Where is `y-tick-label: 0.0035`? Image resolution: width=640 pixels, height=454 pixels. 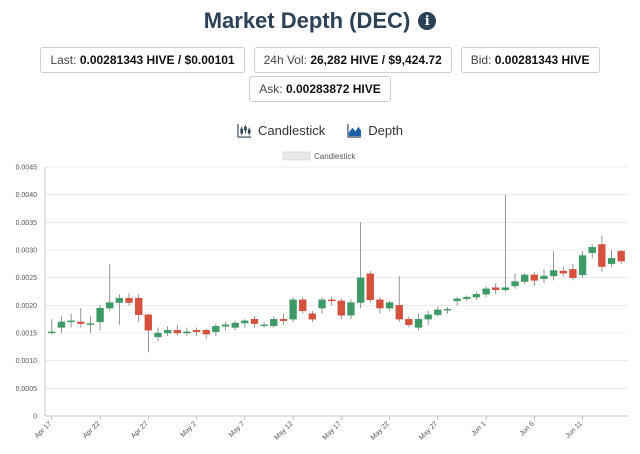
y-tick-label: 0.0035 is located at coordinates (27, 223).